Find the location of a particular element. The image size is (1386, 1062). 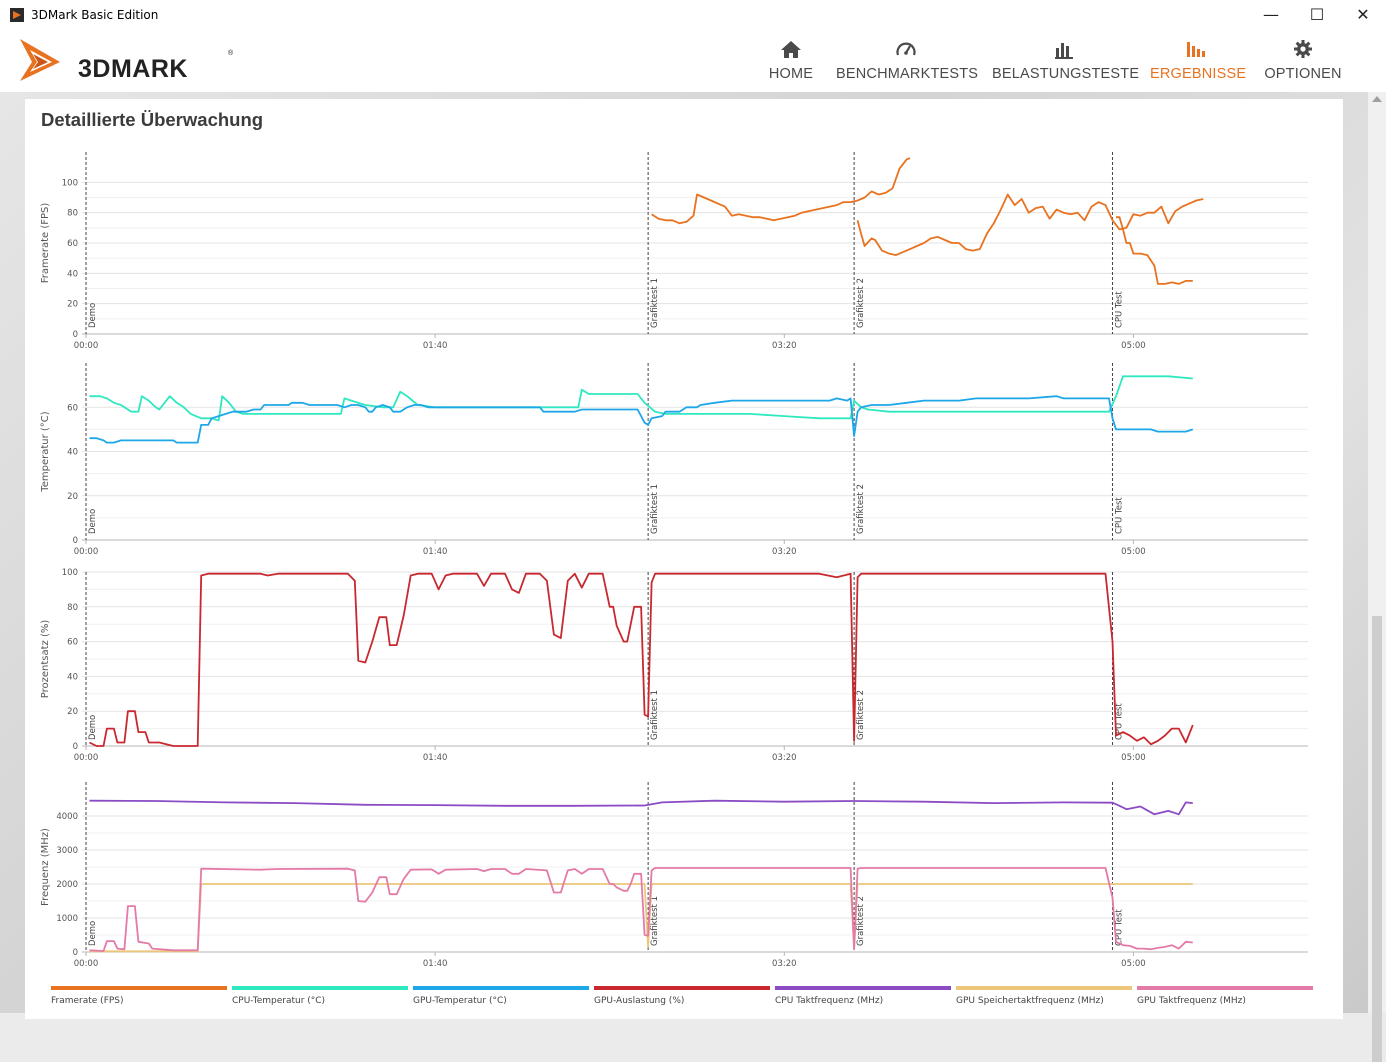

series-line-cpu-taktfrequenz-mhz is located at coordinates (641, 807).